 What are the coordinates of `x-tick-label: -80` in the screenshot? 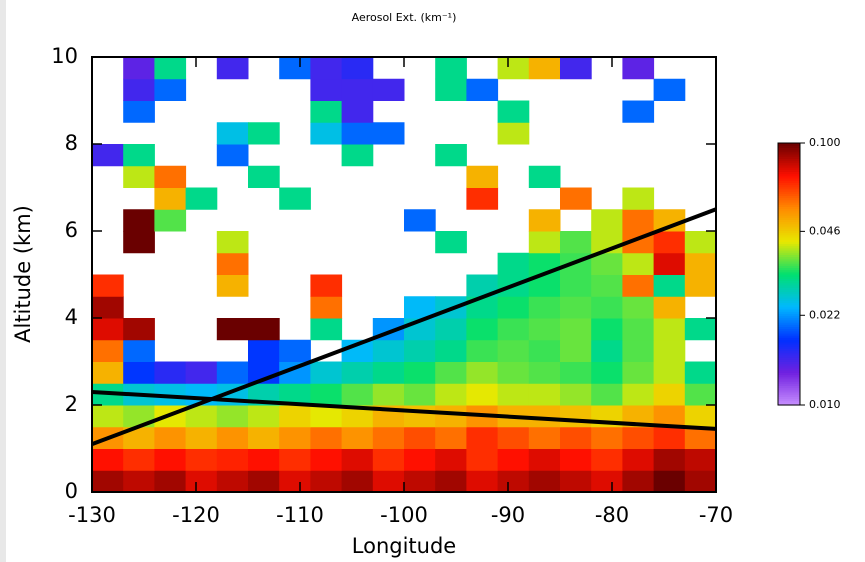 It's located at (612, 515).